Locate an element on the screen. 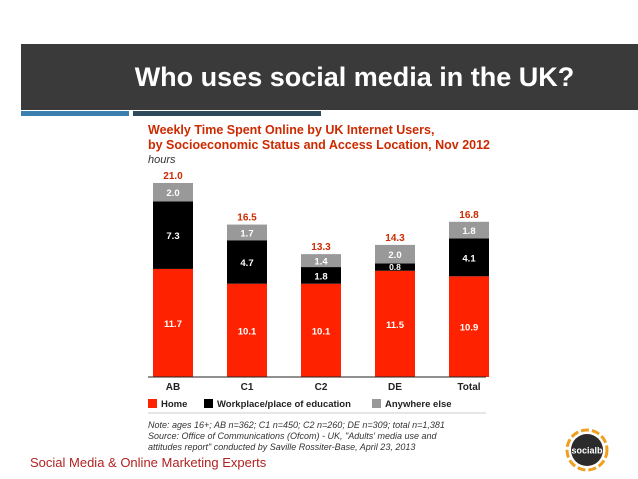 This screenshot has height=479, width=638. x-tick-label: DE is located at coordinates (395, 387).